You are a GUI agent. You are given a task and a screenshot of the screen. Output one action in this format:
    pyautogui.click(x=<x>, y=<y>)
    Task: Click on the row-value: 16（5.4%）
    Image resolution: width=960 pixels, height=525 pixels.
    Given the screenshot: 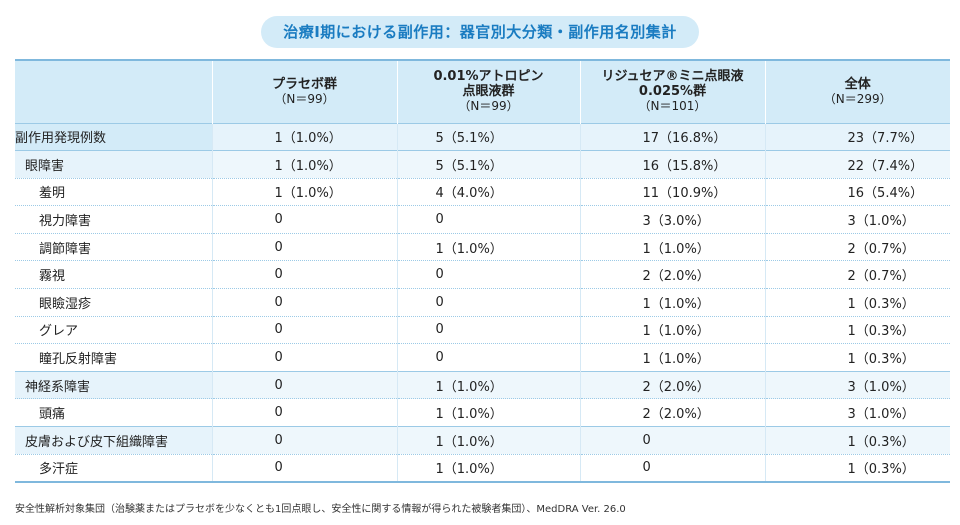 What is the action you would take?
    pyautogui.click(x=857, y=191)
    